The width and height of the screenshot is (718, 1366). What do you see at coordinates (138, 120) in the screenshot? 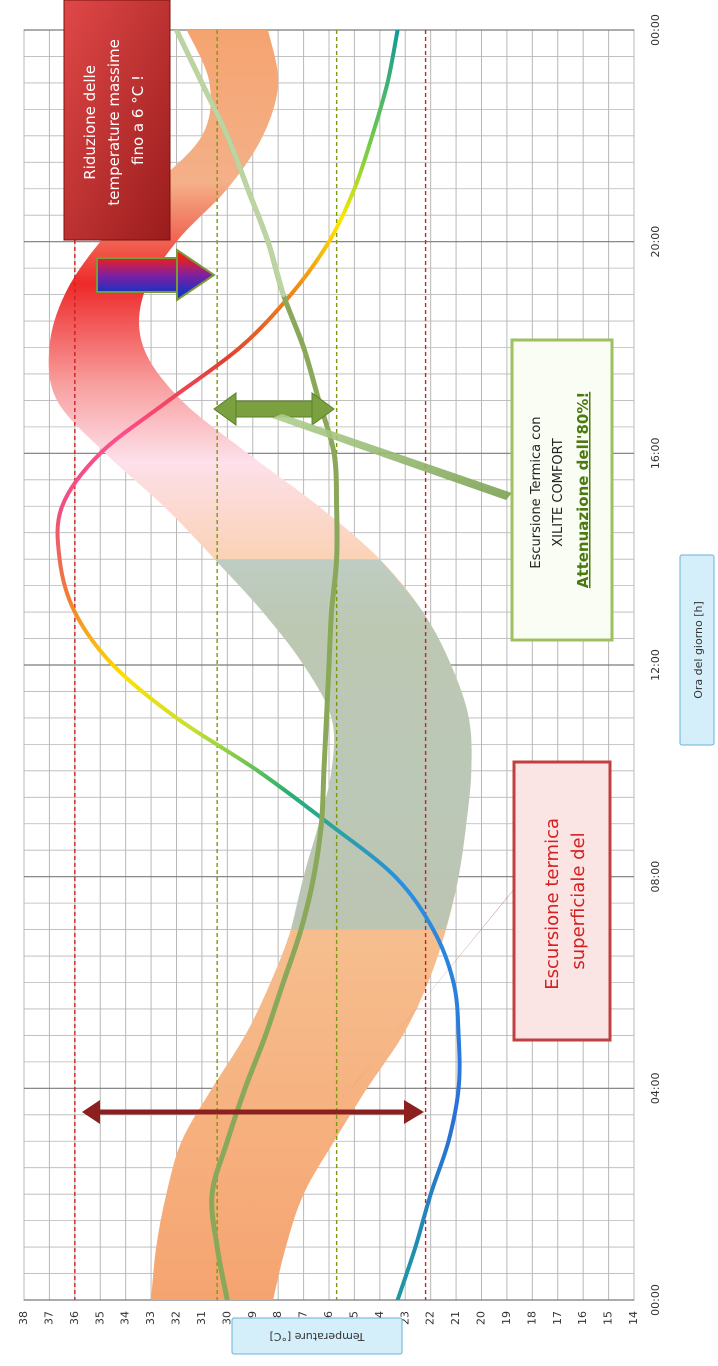
I see `reduction-line-3: fino a 6 °C !` at bounding box center [138, 120].